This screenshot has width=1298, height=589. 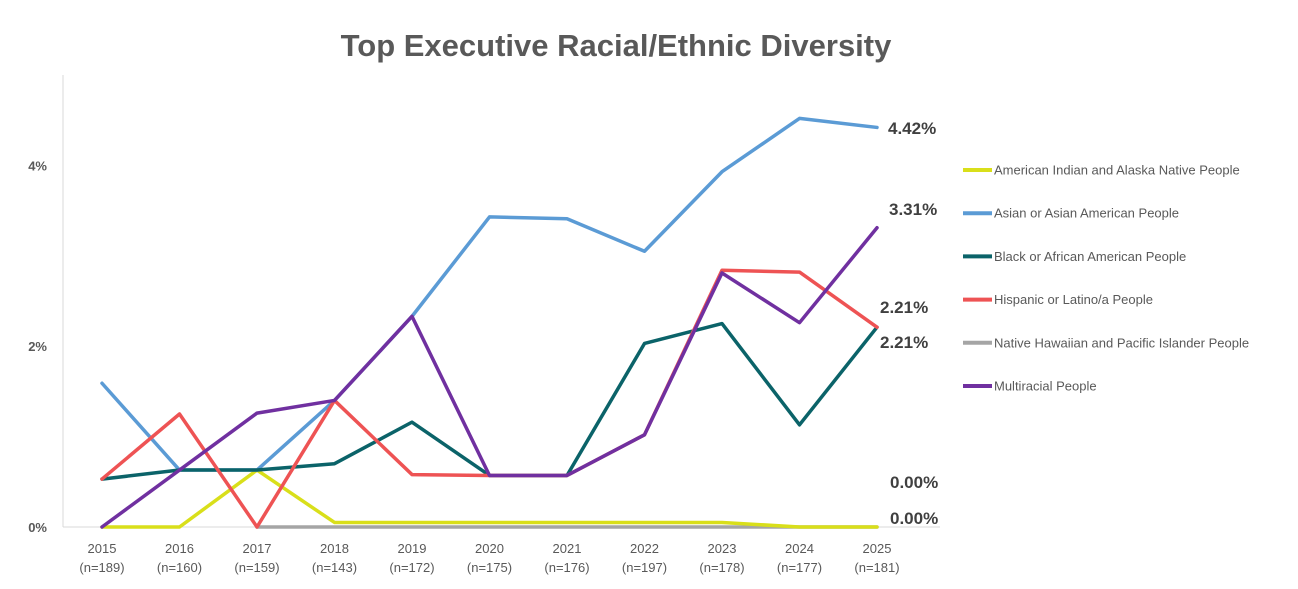 What do you see at coordinates (37, 165) in the screenshot?
I see `y-tick-label: 4%` at bounding box center [37, 165].